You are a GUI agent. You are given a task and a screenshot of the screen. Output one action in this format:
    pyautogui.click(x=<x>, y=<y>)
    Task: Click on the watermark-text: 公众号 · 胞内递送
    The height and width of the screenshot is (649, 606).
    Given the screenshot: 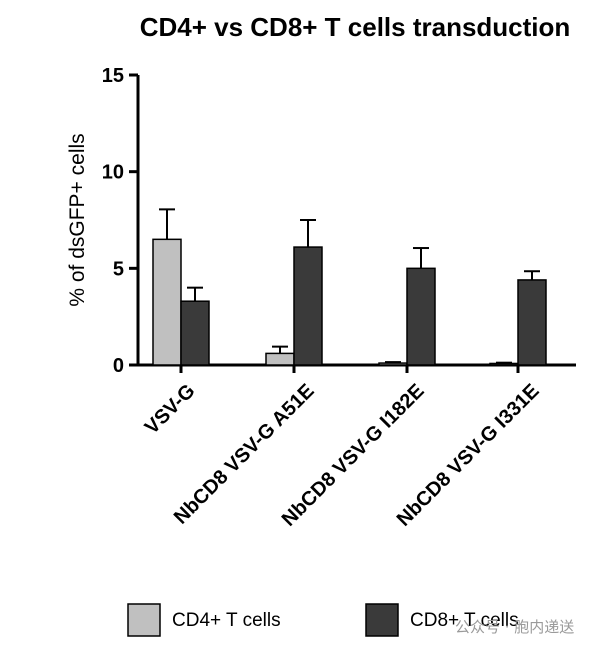 What is the action you would take?
    pyautogui.click(x=514, y=627)
    